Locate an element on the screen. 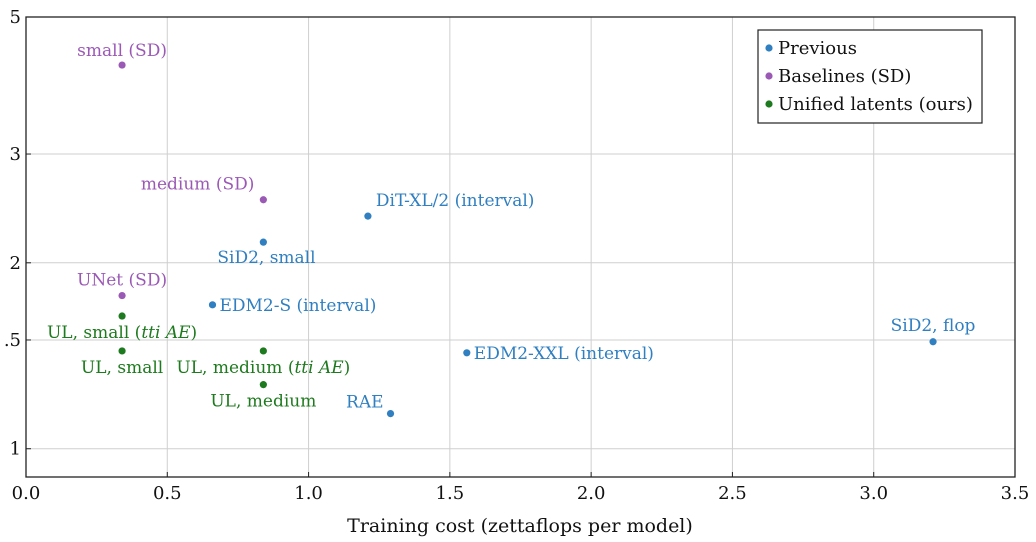  x-tick-label: 2.5 is located at coordinates (732, 493).